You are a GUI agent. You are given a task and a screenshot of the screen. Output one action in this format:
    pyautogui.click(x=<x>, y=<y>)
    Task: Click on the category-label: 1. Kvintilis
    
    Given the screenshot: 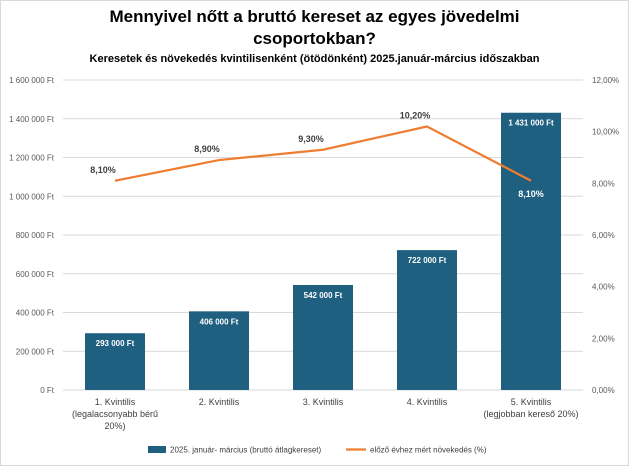 What is the action you would take?
    pyautogui.click(x=115, y=402)
    